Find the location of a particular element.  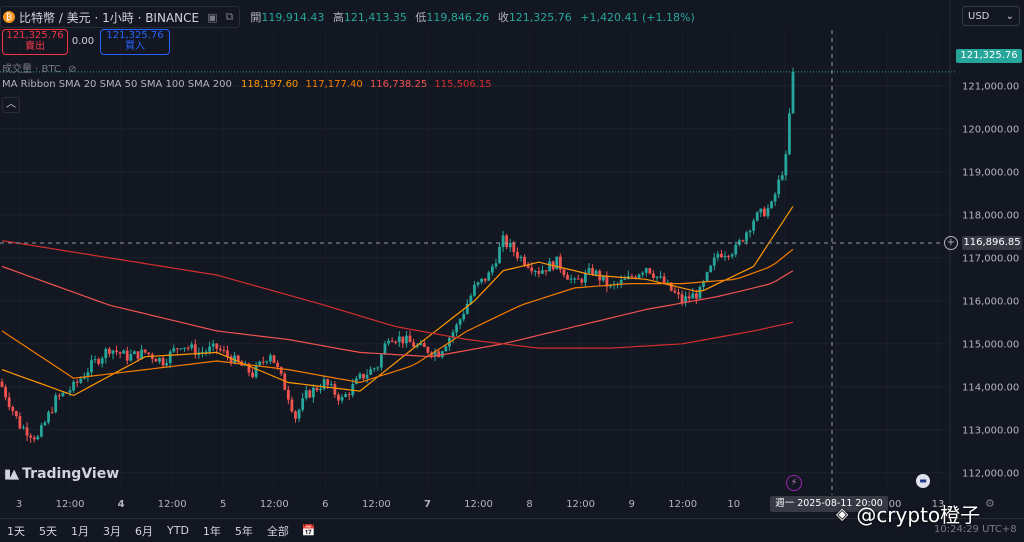

buy-button: 121,325.76 買入 is located at coordinates (135, 42).